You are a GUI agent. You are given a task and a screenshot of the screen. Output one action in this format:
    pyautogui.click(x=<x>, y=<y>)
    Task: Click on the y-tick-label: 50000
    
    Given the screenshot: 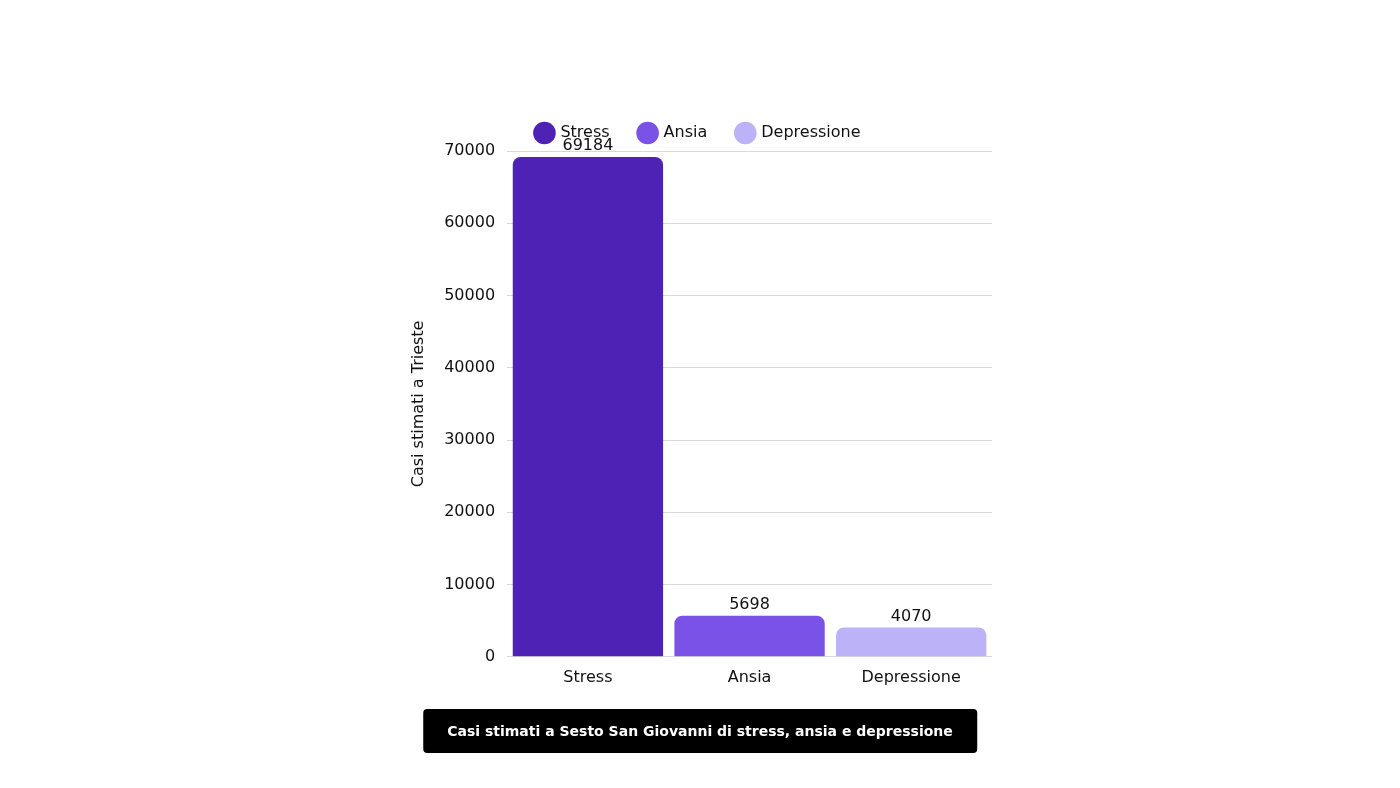 What is the action you would take?
    pyautogui.click(x=470, y=294)
    